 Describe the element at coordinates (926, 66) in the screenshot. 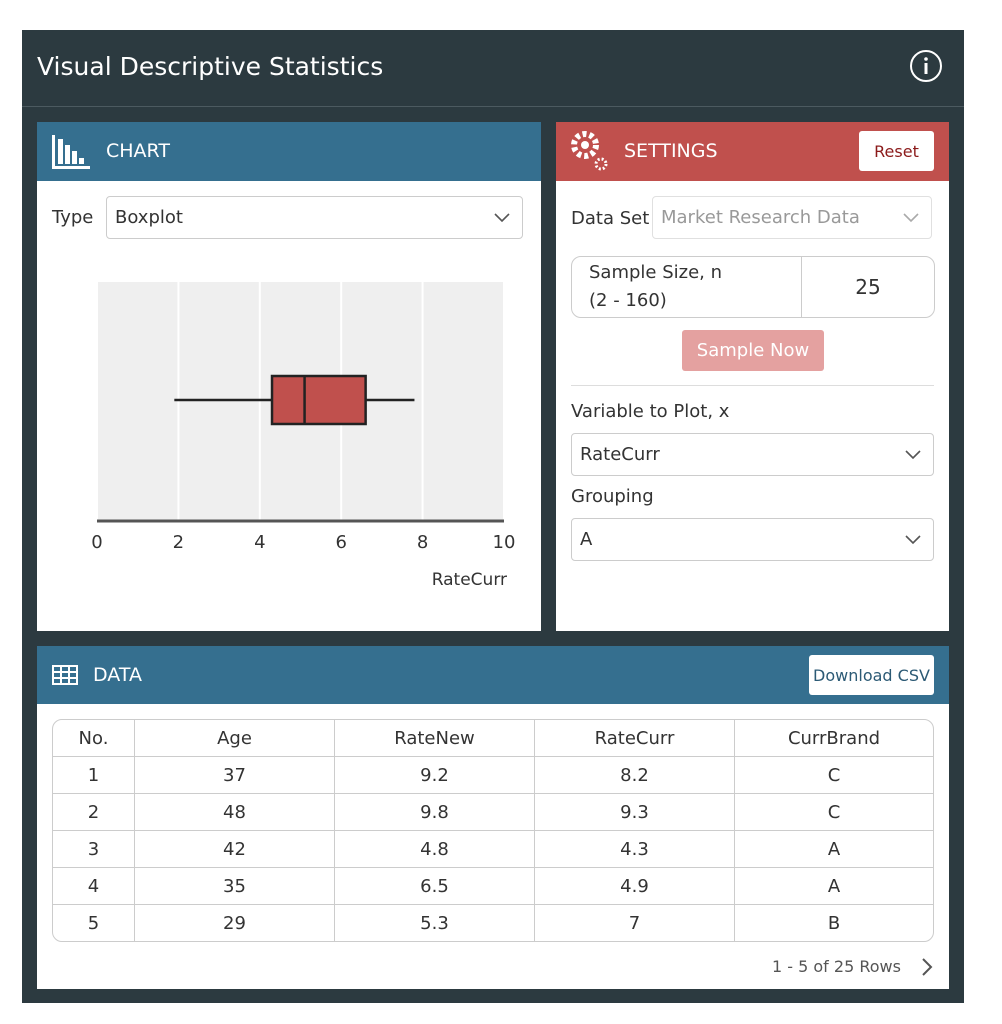

I see `info-icon` at that location.